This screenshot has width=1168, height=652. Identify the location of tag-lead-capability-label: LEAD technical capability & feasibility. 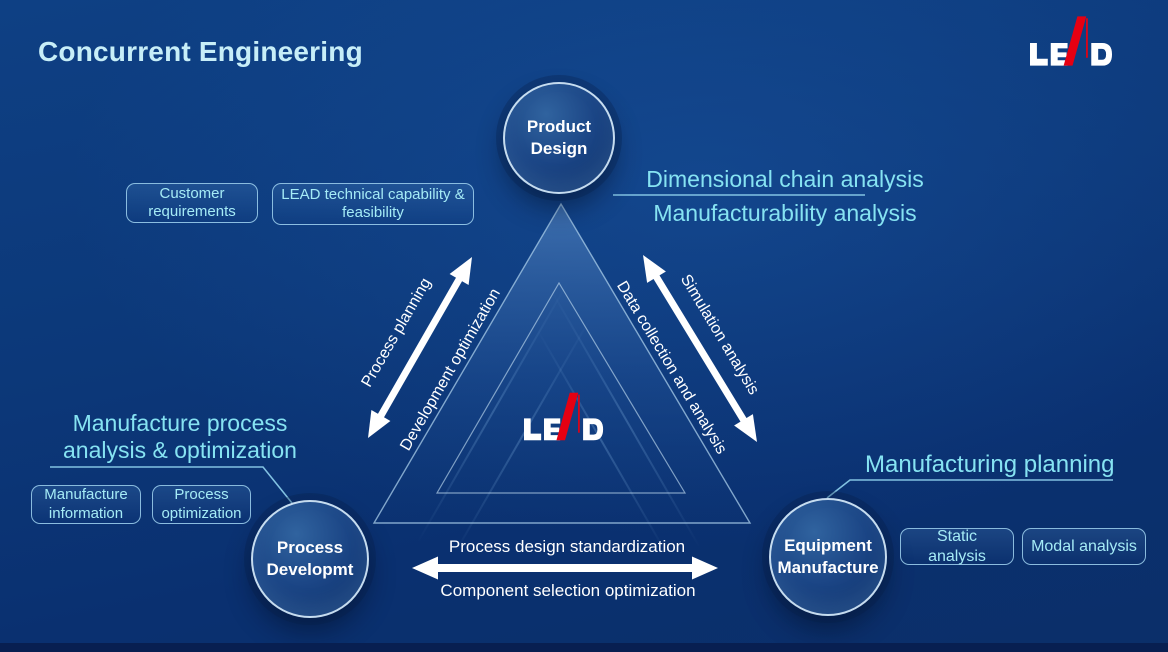
(373, 203).